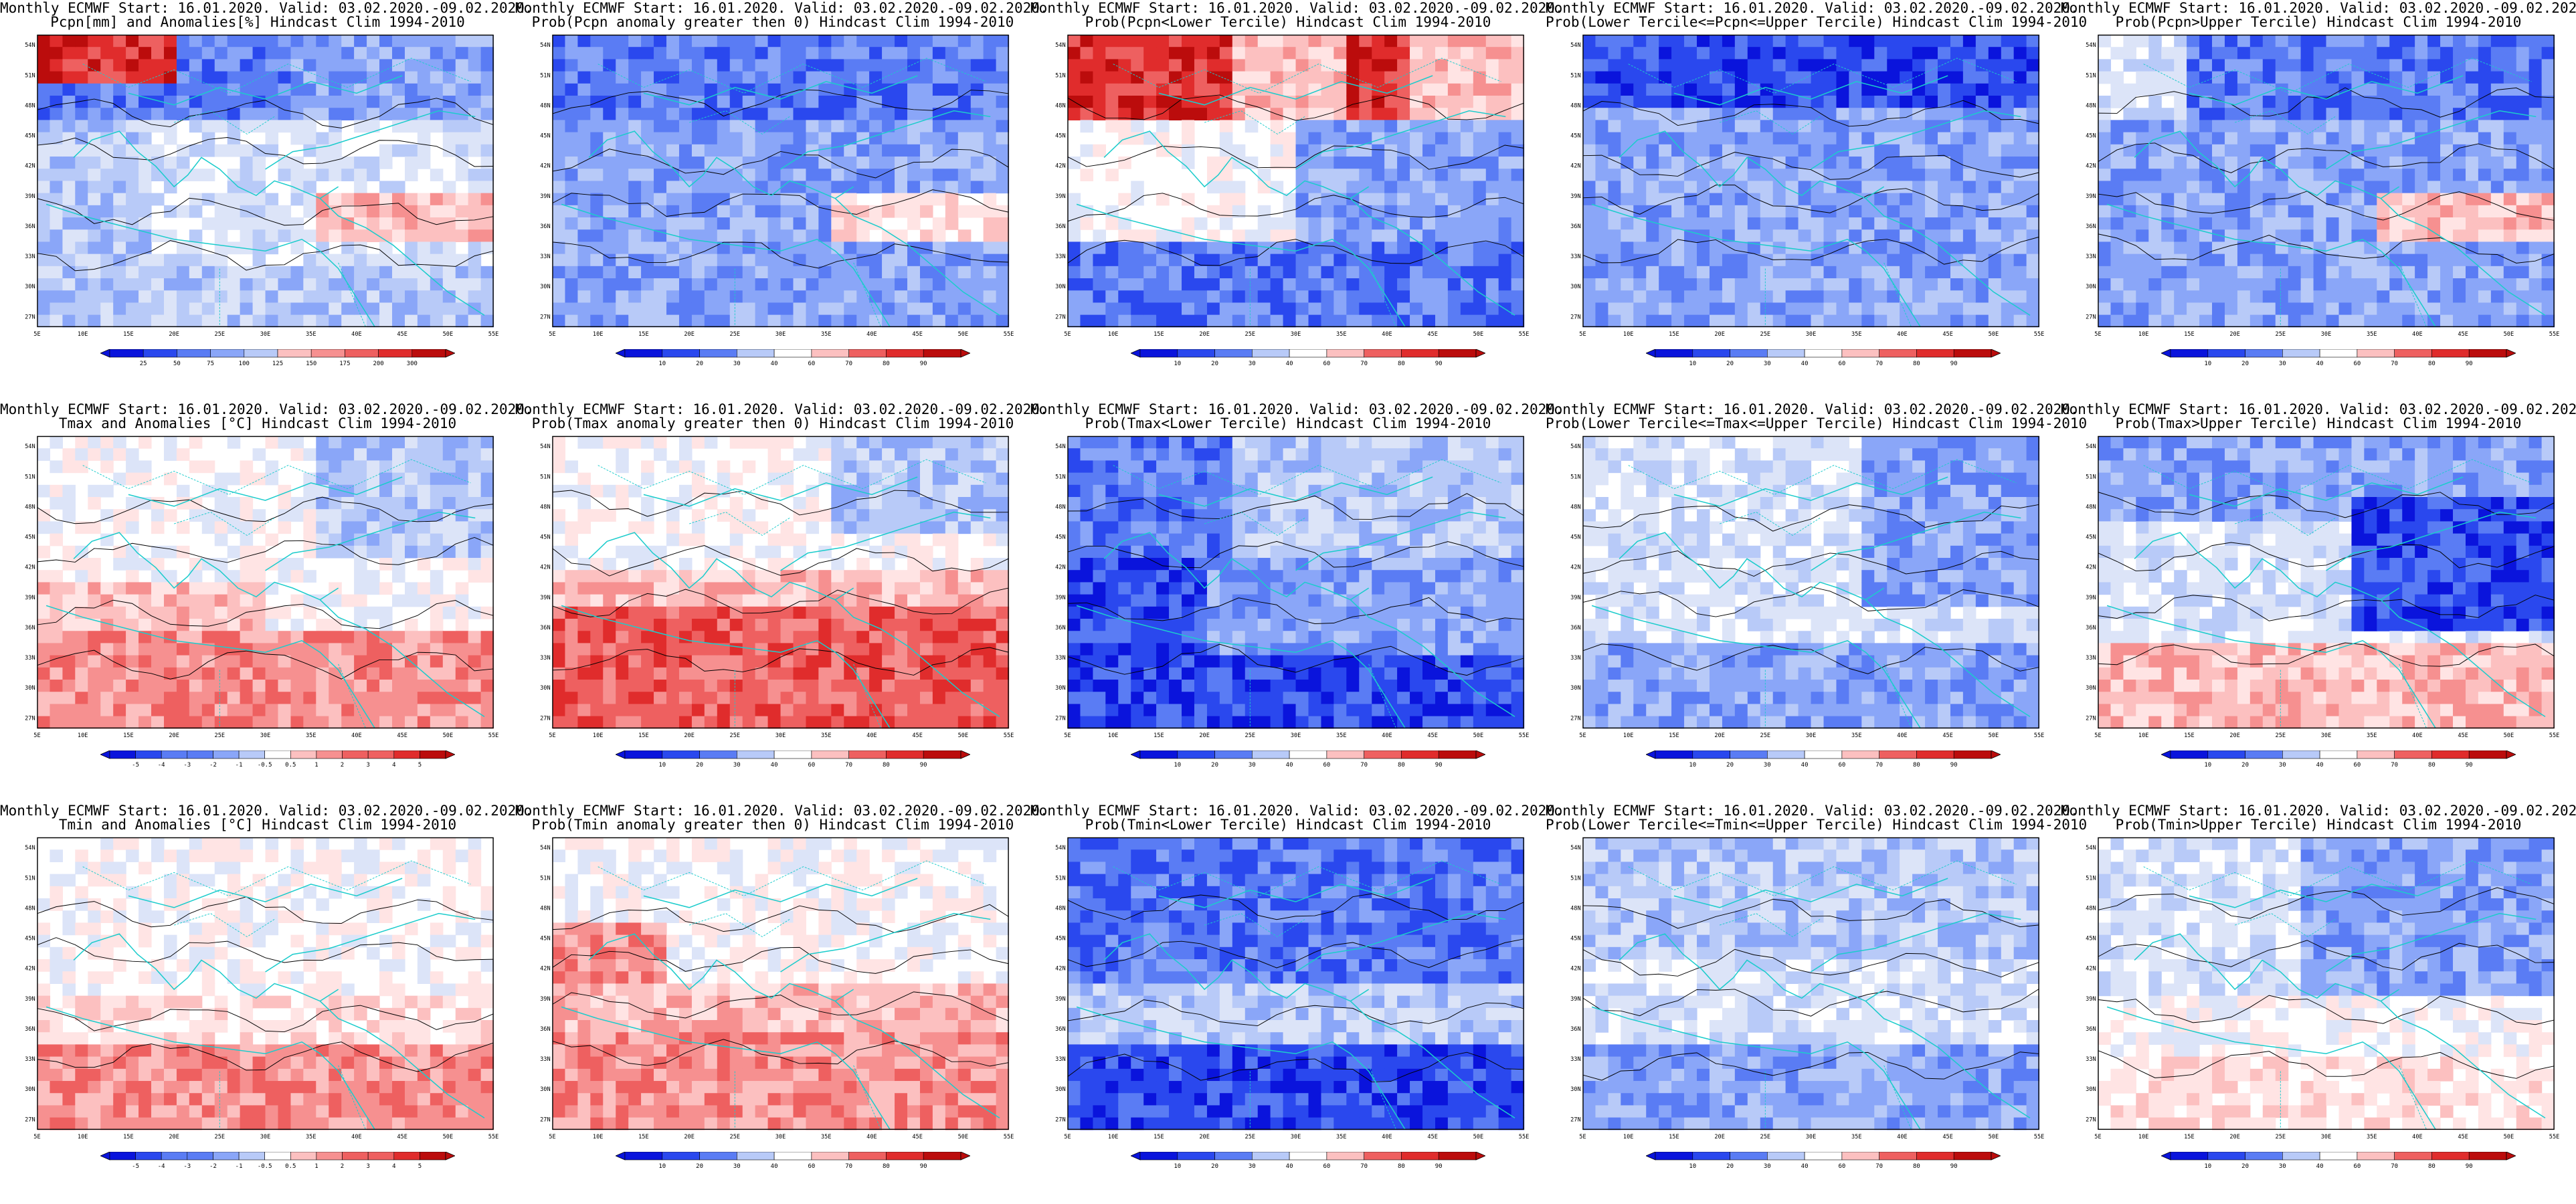 The image size is (2576, 1204). What do you see at coordinates (135, 766) in the screenshot?
I see `colorbar-tick-label: -5` at bounding box center [135, 766].